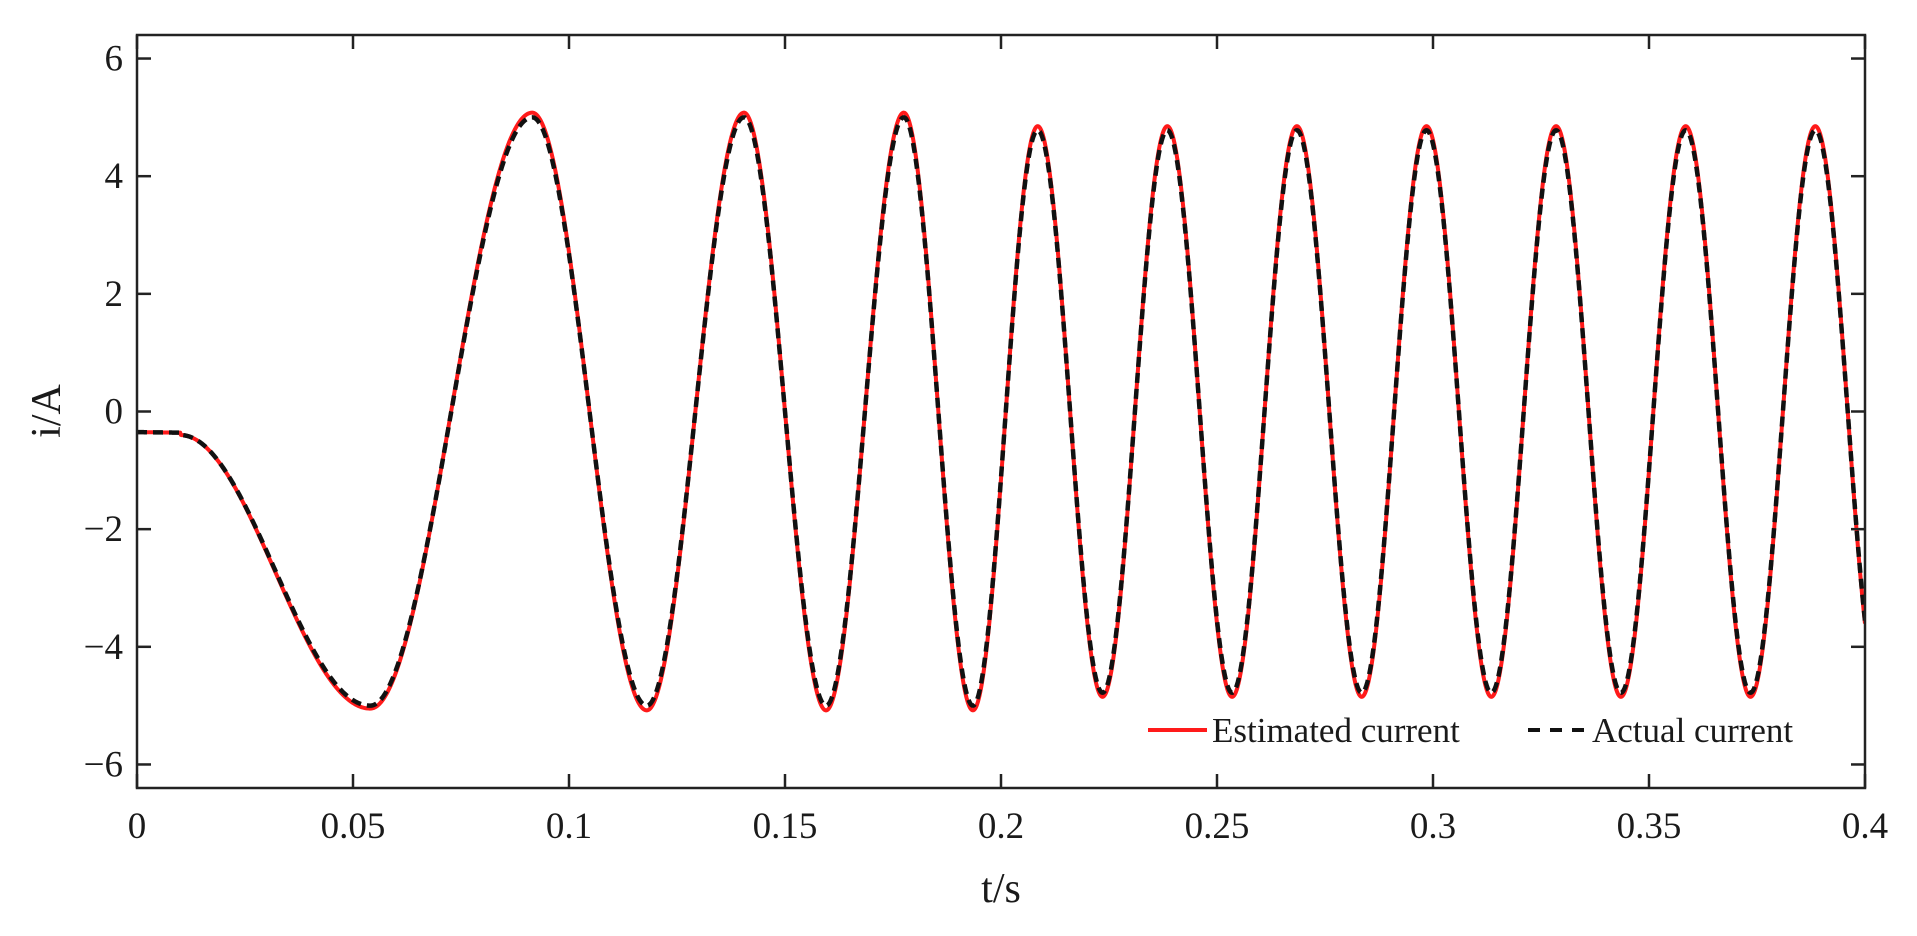 Image resolution: width=1917 pixels, height=936 pixels. What do you see at coordinates (1217, 826) in the screenshot?
I see `x-tick-label: 0.25` at bounding box center [1217, 826].